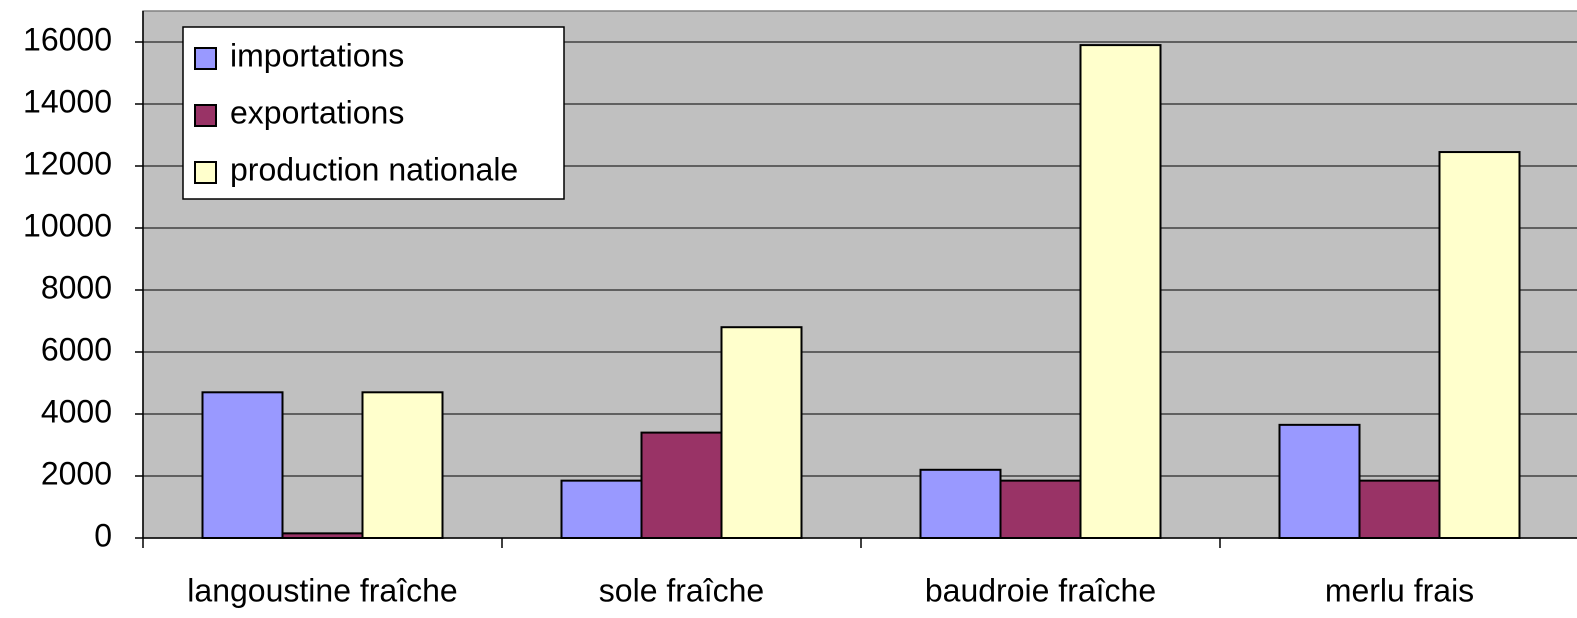 This screenshot has width=1577, height=618. What do you see at coordinates (67, 101) in the screenshot?
I see `y-tick-label: 14000` at bounding box center [67, 101].